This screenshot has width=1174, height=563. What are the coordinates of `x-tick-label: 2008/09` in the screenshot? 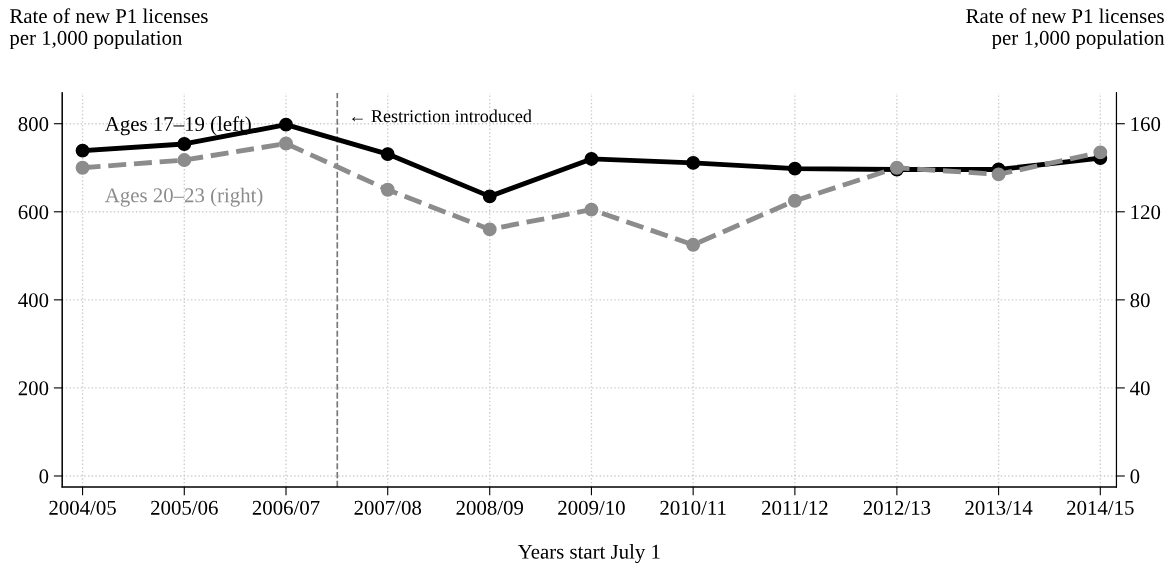 It's located at (490, 507).